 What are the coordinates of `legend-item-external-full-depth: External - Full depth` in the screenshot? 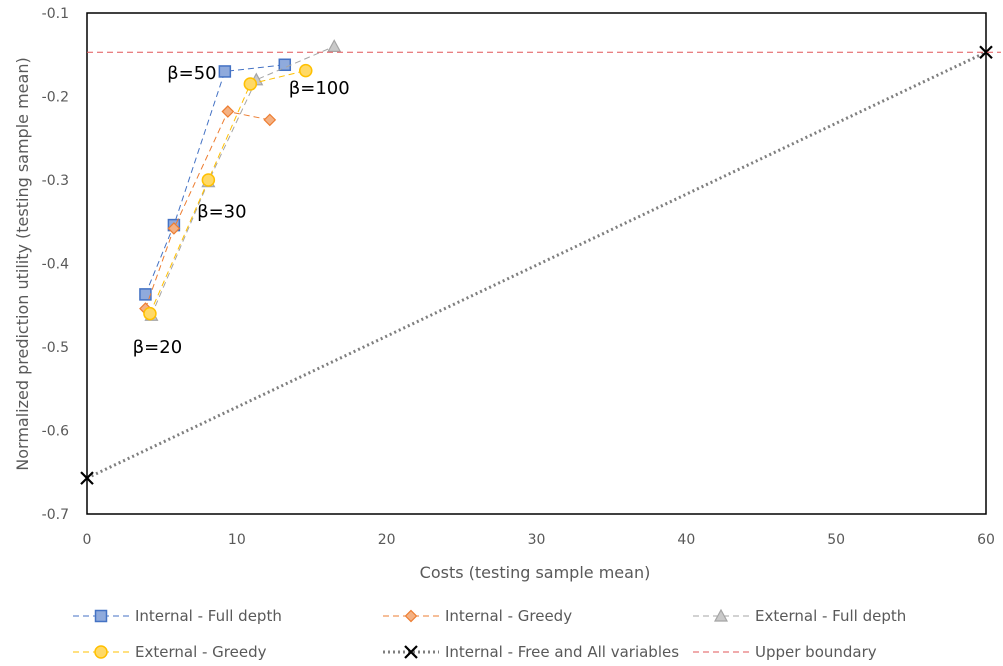 It's located at (799, 616).